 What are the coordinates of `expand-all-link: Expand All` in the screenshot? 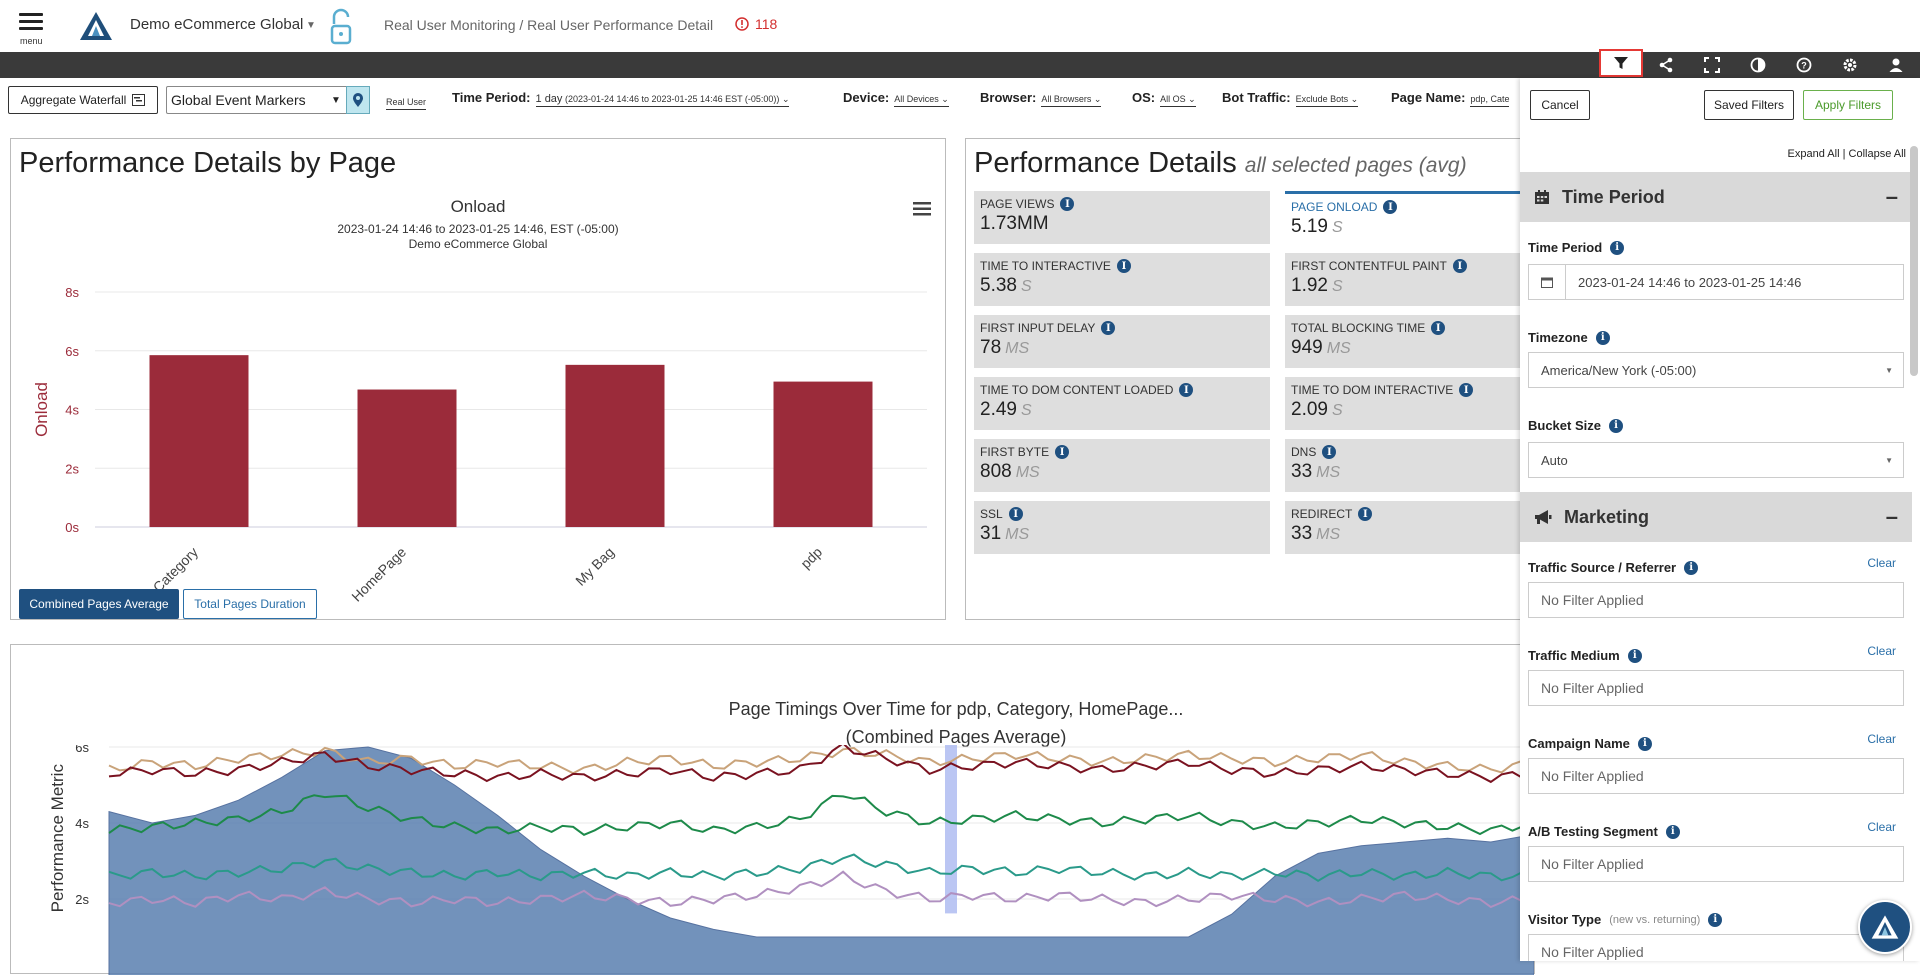 It's located at (1813, 154).